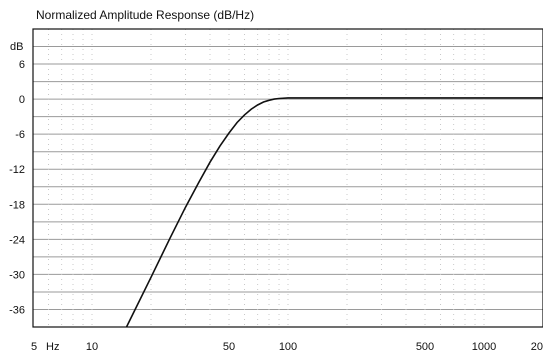  What do you see at coordinates (17, 240) in the screenshot?
I see `y-tick-label: -24` at bounding box center [17, 240].